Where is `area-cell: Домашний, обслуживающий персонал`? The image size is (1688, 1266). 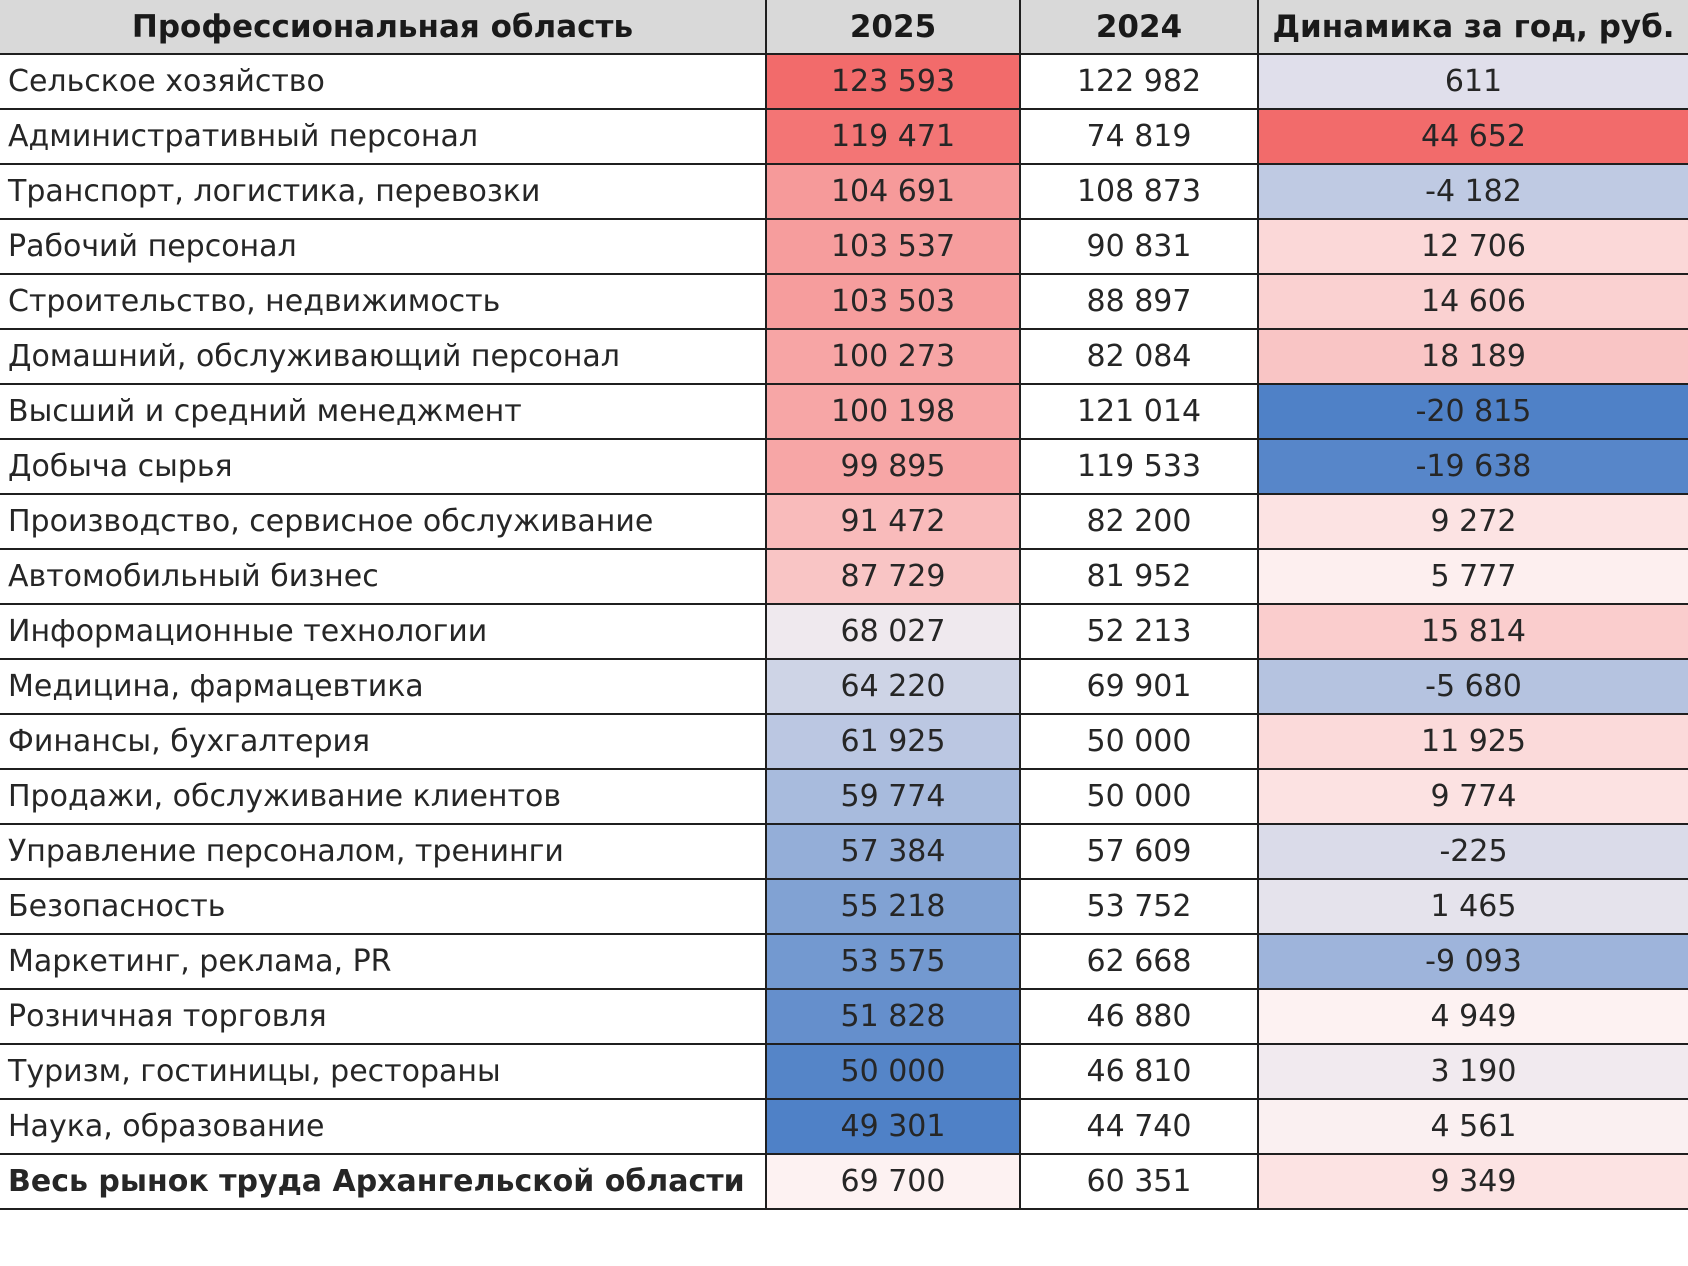
area-cell: Домашний, обслуживающий персонал is located at coordinates (383, 356).